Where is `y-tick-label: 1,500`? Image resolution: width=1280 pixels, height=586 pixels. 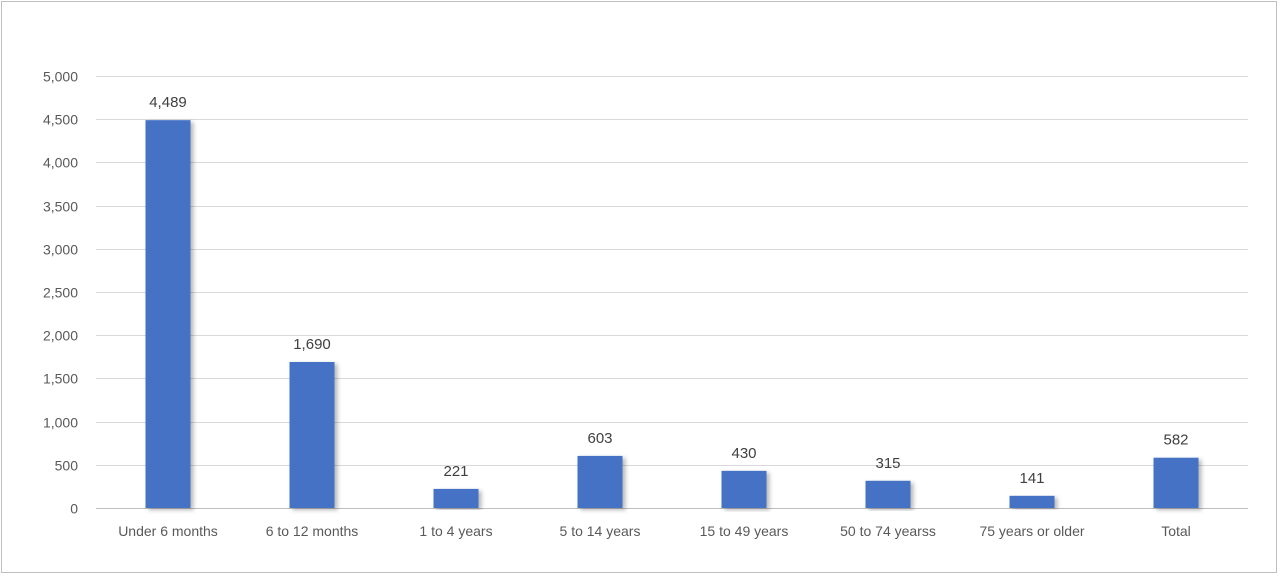
y-tick-label: 1,500 is located at coordinates (60, 379).